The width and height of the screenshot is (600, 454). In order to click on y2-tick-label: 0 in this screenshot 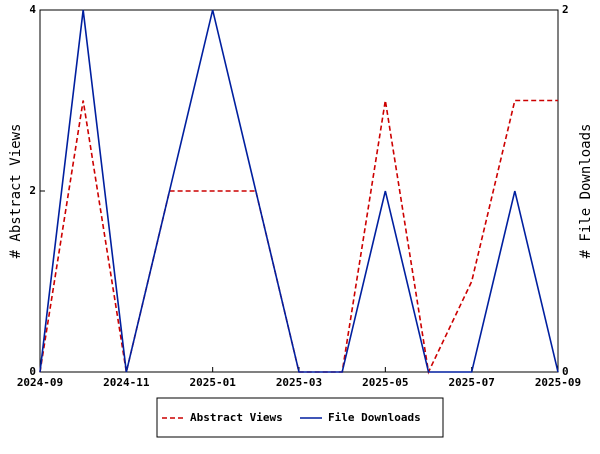, I will do `click(565, 371)`.